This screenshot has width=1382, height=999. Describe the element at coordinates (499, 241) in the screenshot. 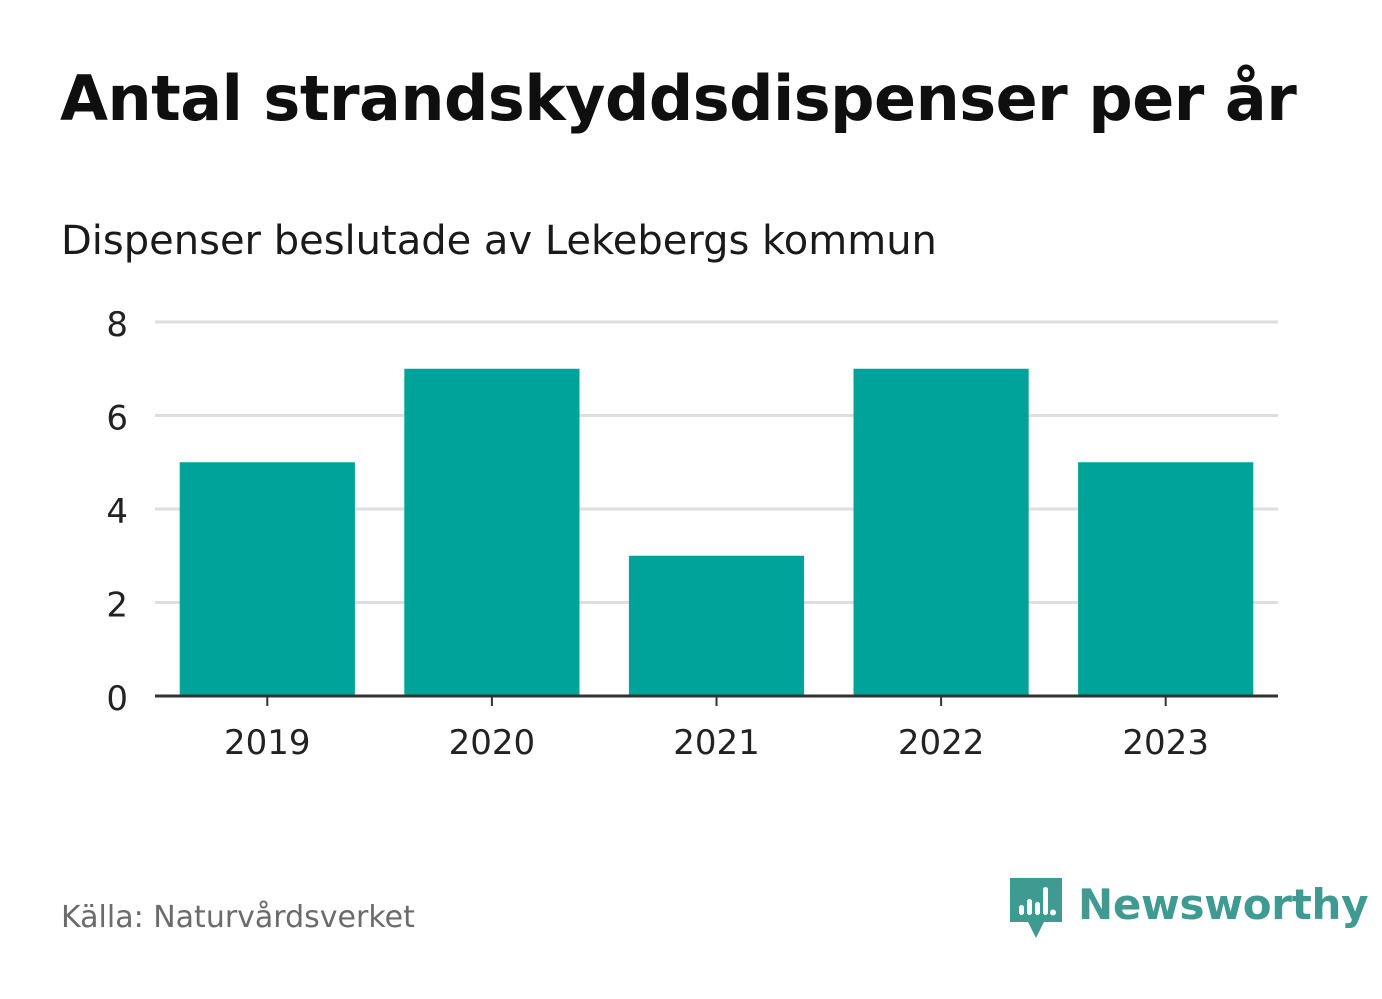

I see `chart-subtitle: Dispenser beslutade av Lekebergs kommun` at that location.